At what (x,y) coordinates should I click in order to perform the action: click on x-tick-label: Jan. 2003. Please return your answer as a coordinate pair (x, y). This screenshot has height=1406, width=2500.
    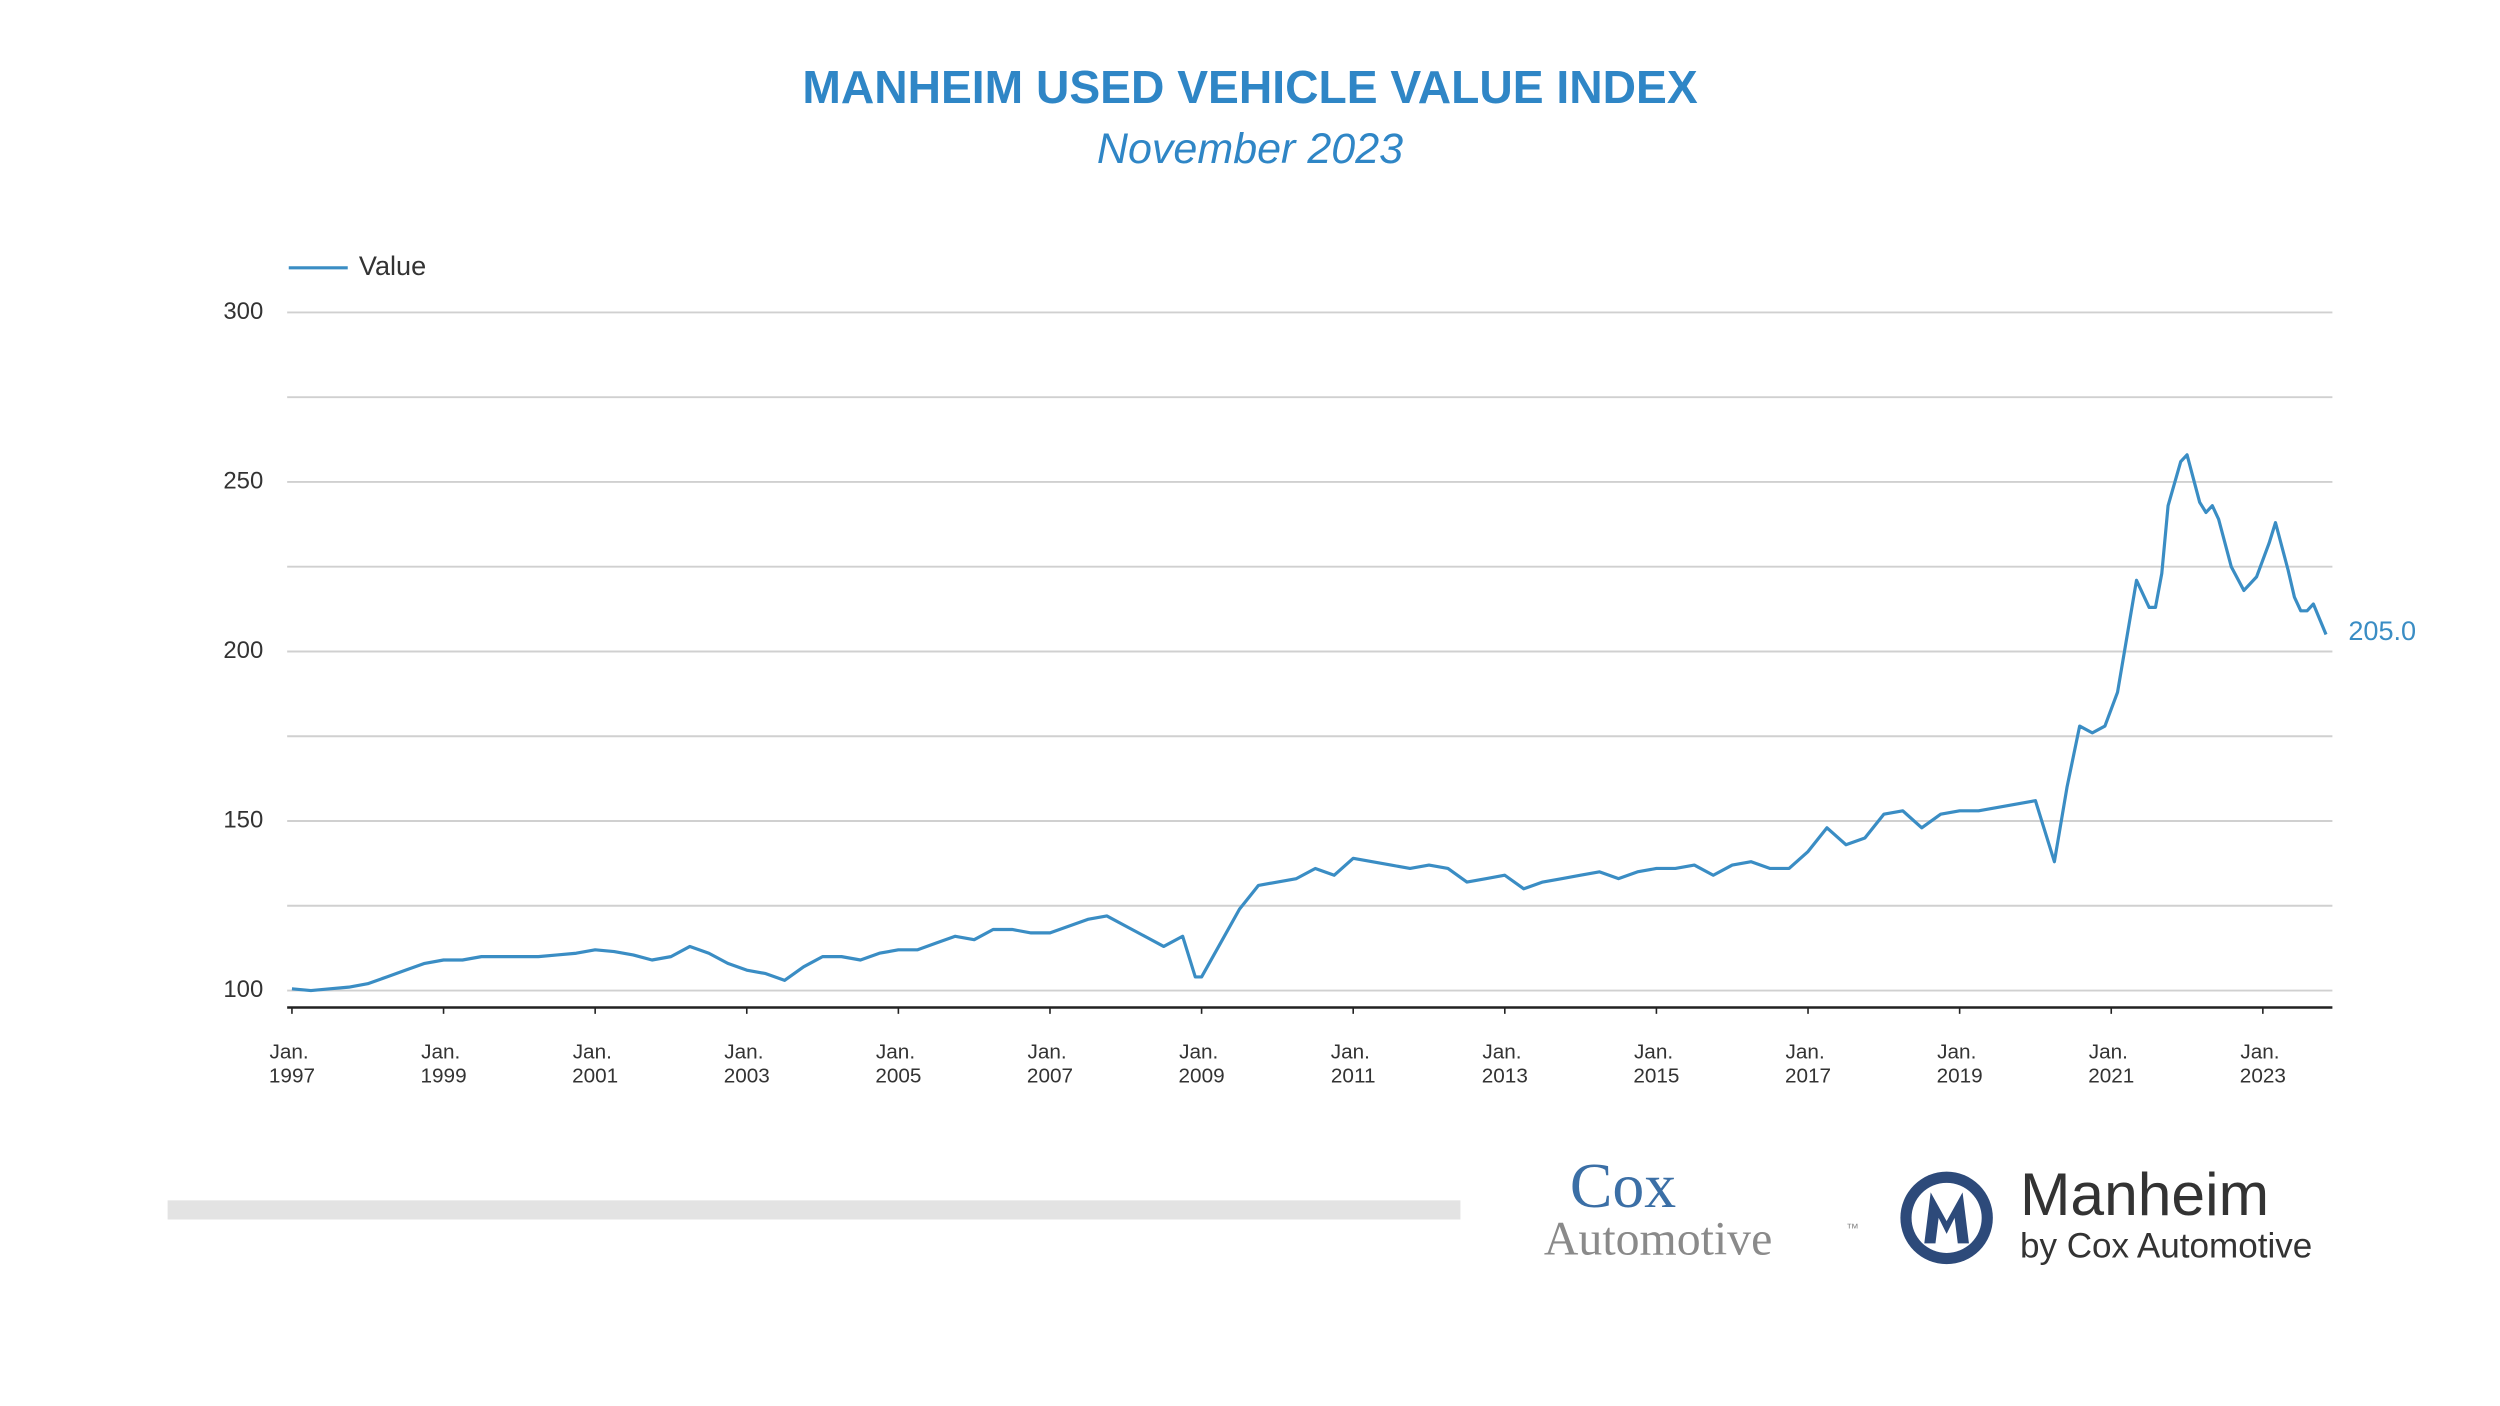
    Looking at the image, I should click on (747, 1064).